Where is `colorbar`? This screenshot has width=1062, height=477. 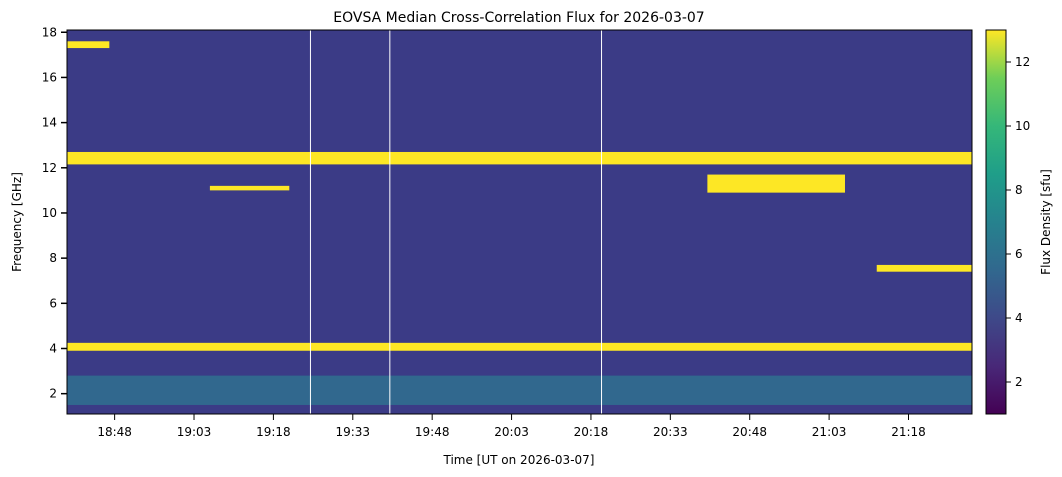 colorbar is located at coordinates (996, 222).